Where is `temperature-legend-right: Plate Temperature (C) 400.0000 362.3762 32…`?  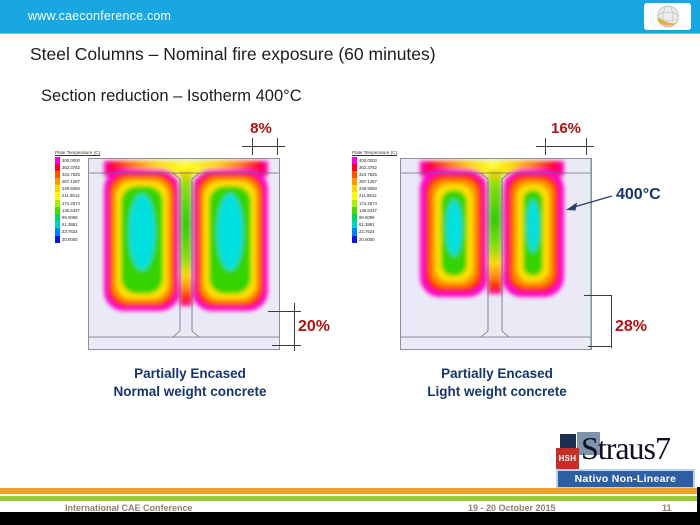
temperature-legend-right: Plate Temperature (C) 400.0000 362.3762 32… is located at coordinates (375, 196).